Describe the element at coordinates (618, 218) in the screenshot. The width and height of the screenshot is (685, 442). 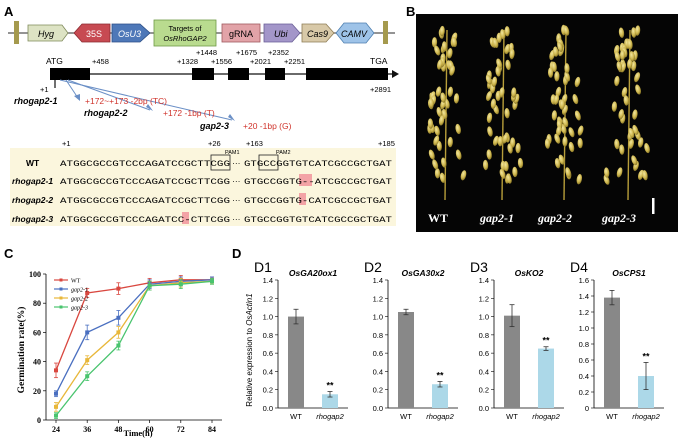
I see `plant-label-gap2-3: gap2-3` at that location.